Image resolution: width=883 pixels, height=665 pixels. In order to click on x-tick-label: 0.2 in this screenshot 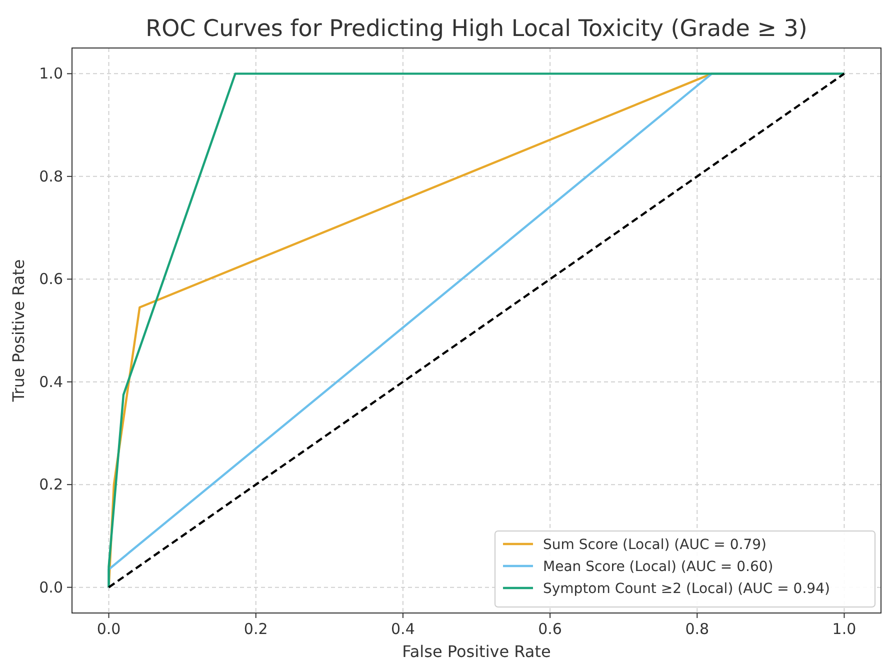, I will do `click(256, 629)`.